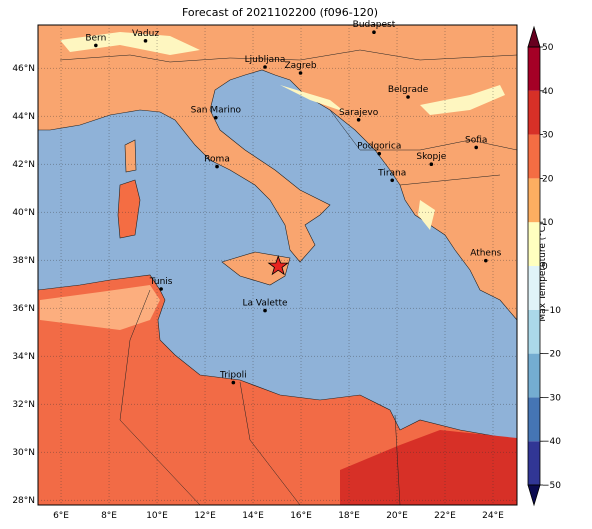 The width and height of the screenshot is (592, 529). Describe the element at coordinates (23, 309) in the screenshot. I see `lat-tick-label: 36°N` at that location.